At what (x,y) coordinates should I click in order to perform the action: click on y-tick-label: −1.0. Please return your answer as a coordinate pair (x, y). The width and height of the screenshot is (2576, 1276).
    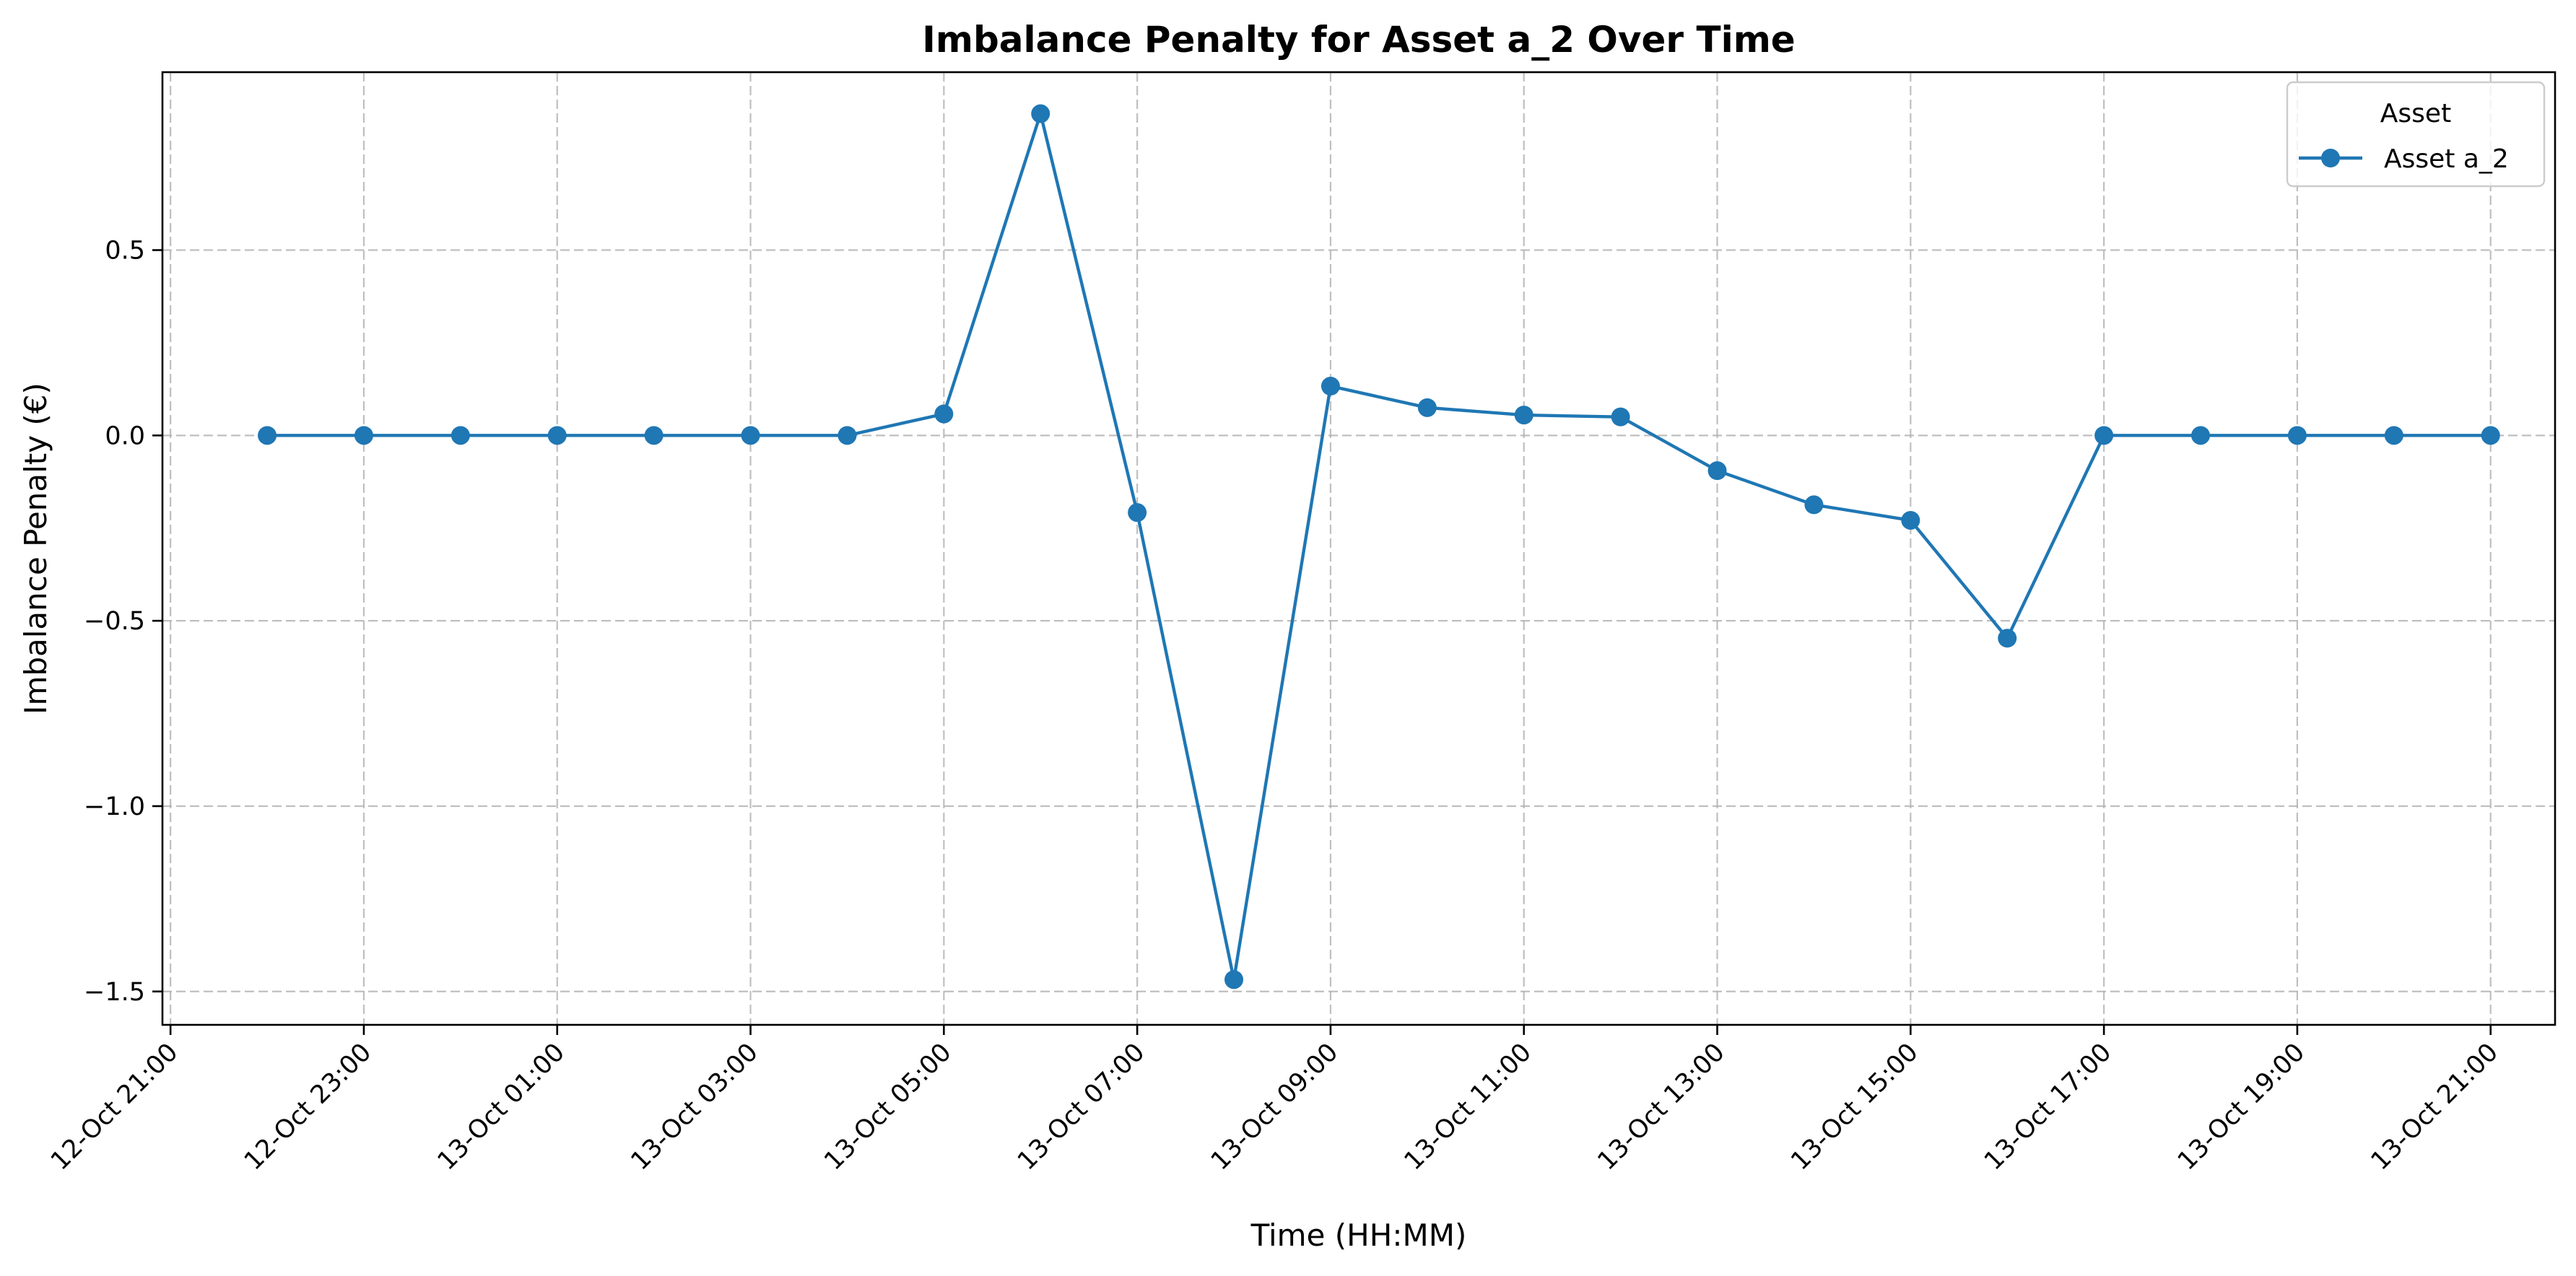
    Looking at the image, I should click on (114, 806).